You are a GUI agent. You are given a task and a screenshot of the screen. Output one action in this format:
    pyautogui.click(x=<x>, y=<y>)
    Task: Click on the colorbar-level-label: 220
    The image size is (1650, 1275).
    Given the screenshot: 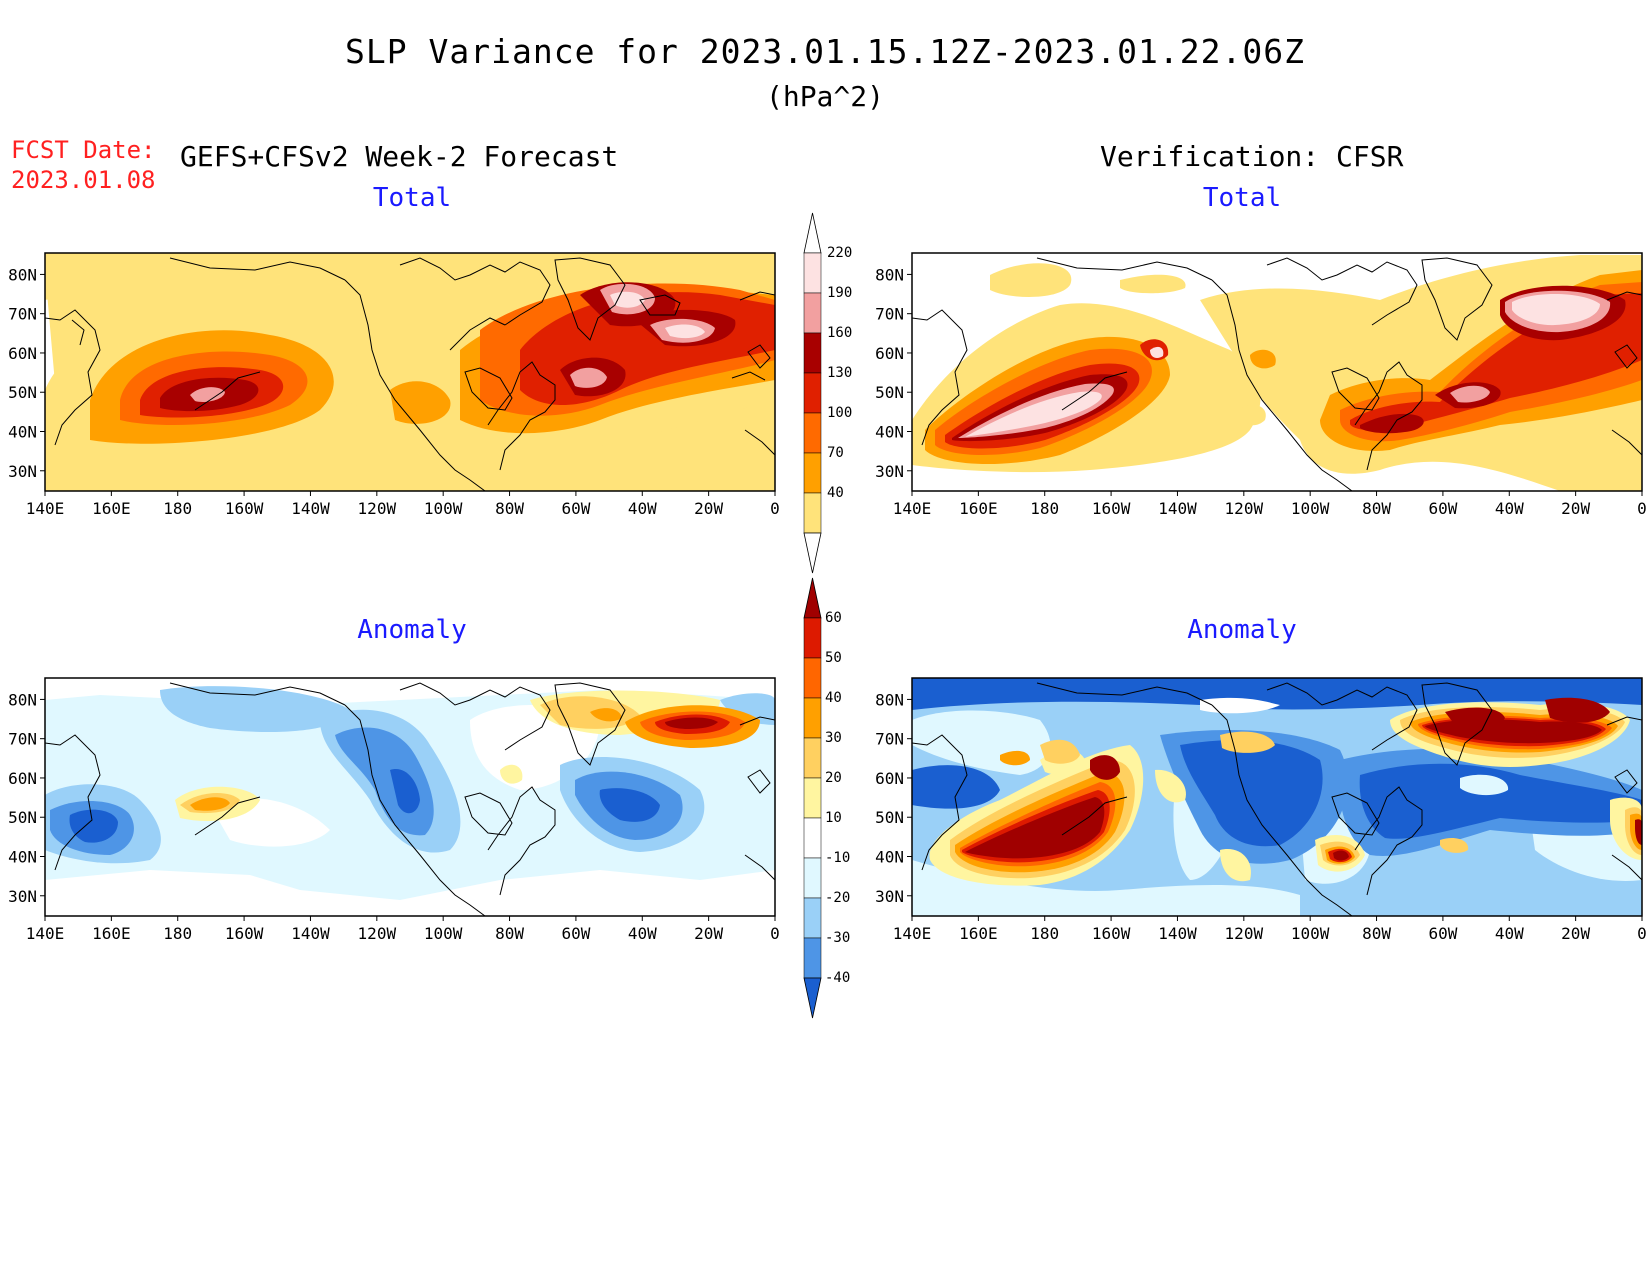 What is the action you would take?
    pyautogui.click(x=839, y=253)
    